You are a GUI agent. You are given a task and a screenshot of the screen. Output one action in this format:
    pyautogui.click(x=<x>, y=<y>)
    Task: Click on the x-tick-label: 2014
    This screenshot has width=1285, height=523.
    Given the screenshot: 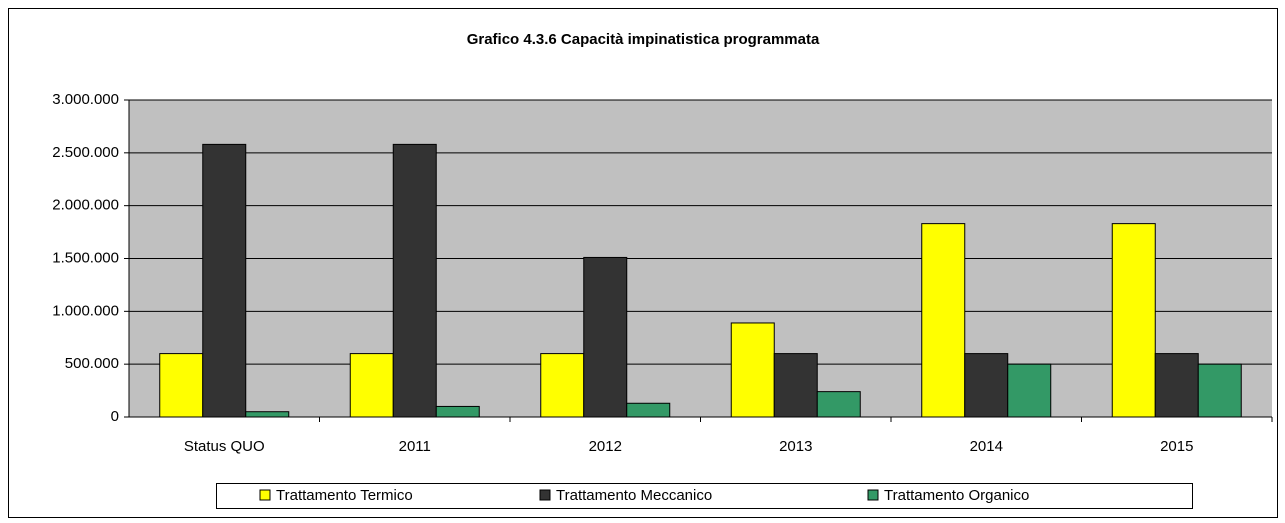 What is the action you would take?
    pyautogui.click(x=986, y=446)
    